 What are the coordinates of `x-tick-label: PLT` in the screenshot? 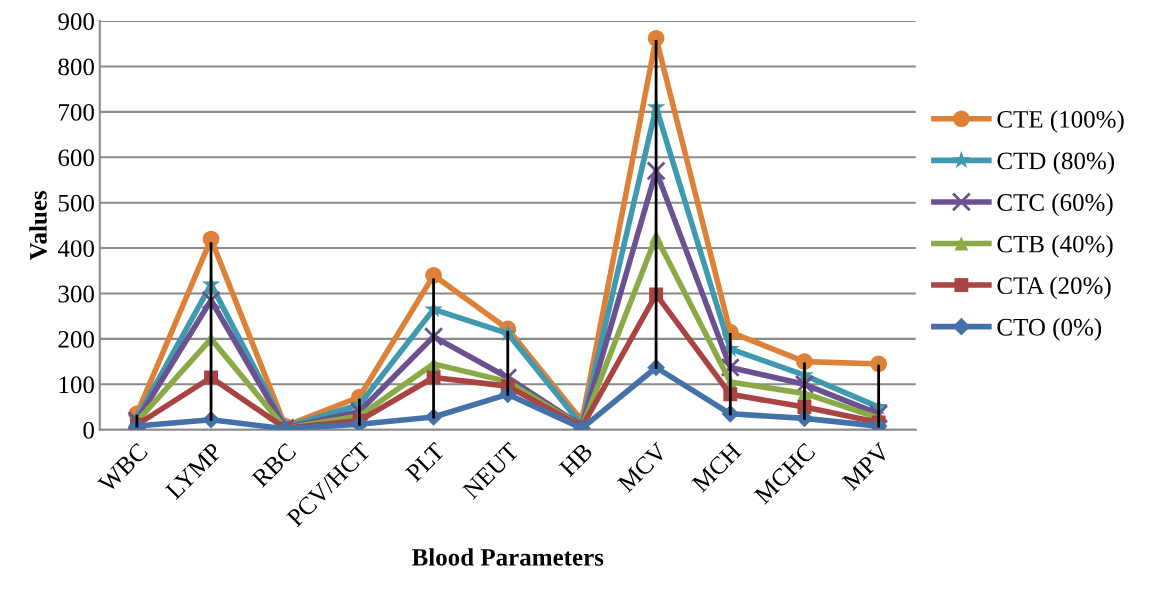 It's located at (425, 462).